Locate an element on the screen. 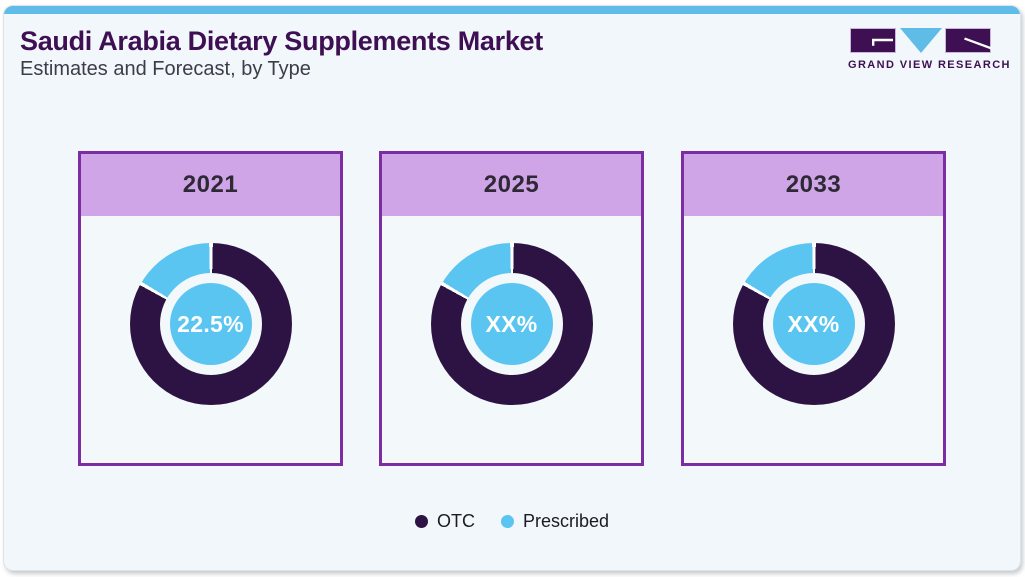  gvr-logo-text: GRAND VIEW RESEARCH is located at coordinates (929, 65).